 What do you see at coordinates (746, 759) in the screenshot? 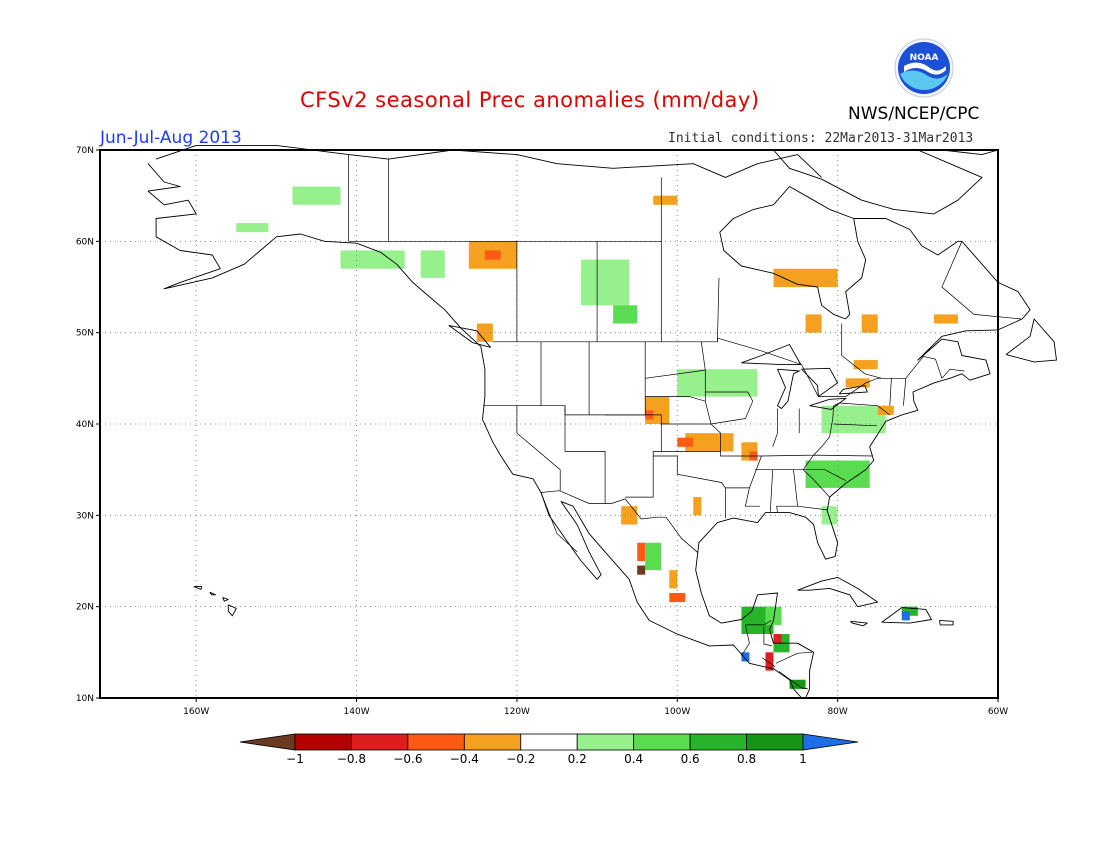
I see `colorbar-label: 0.8` at bounding box center [746, 759].